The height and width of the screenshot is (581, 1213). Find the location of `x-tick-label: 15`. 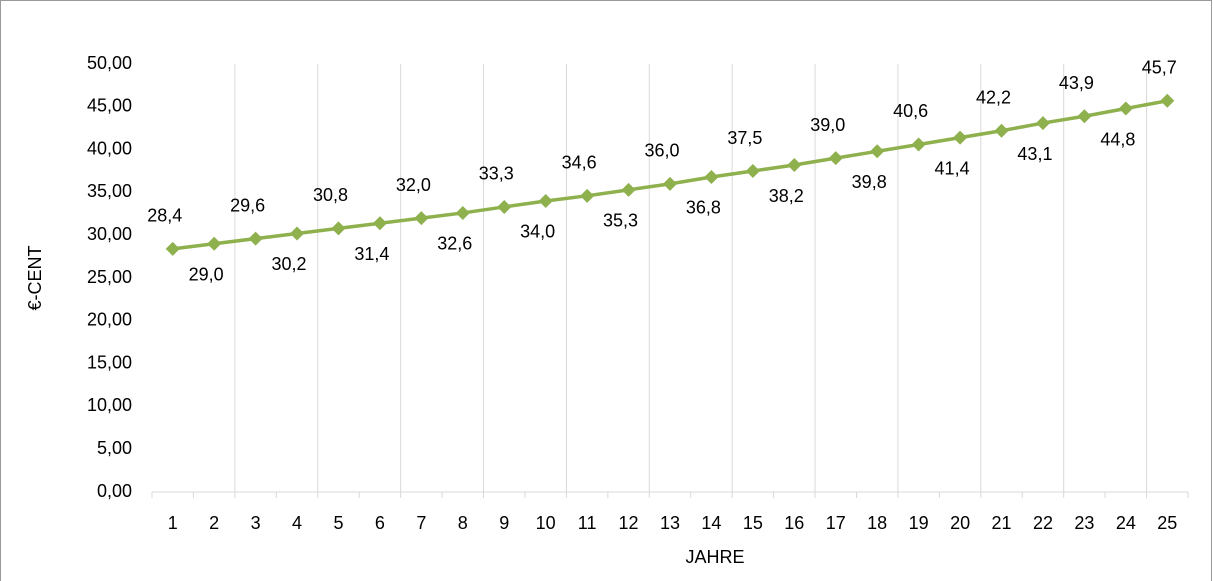

x-tick-label: 15 is located at coordinates (753, 523).